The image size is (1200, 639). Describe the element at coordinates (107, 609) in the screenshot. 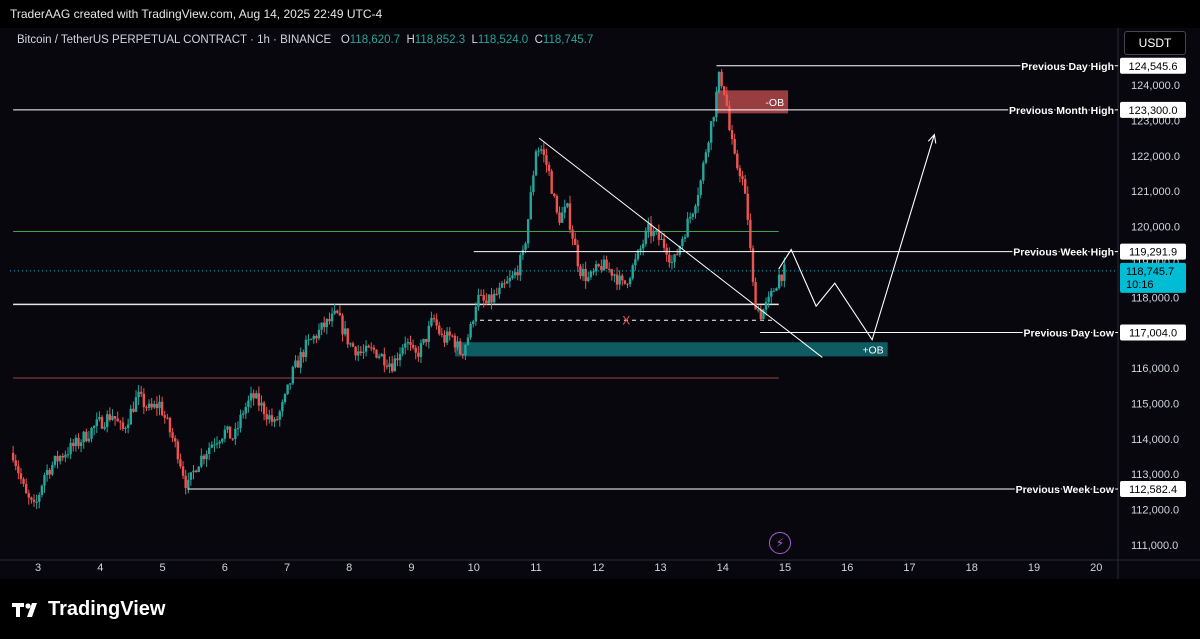

I see `tradingview-wordmark: TradingView` at that location.